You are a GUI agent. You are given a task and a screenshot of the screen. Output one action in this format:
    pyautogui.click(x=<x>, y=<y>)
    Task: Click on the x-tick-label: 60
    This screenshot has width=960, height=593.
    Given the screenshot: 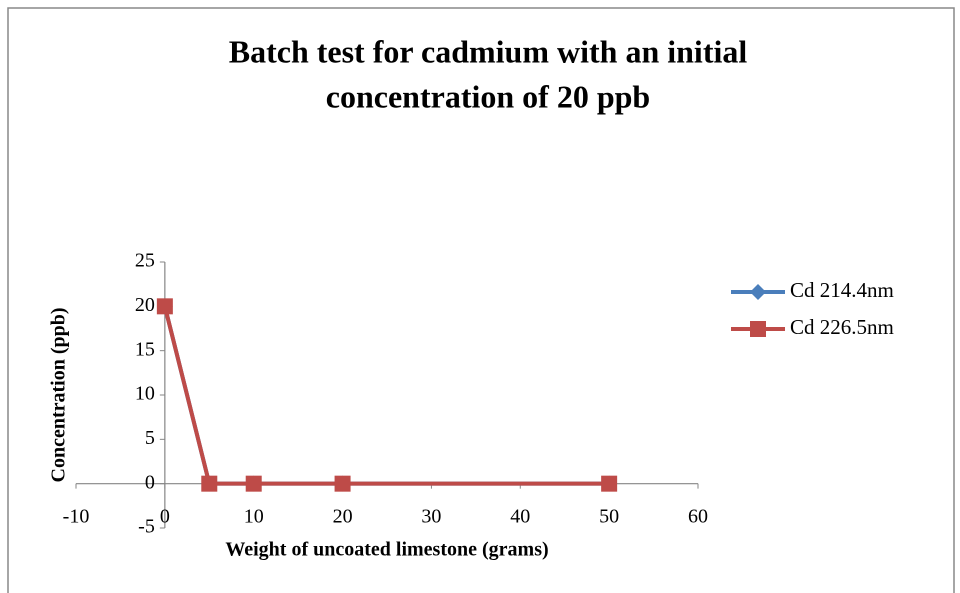 What is the action you would take?
    pyautogui.click(x=698, y=517)
    